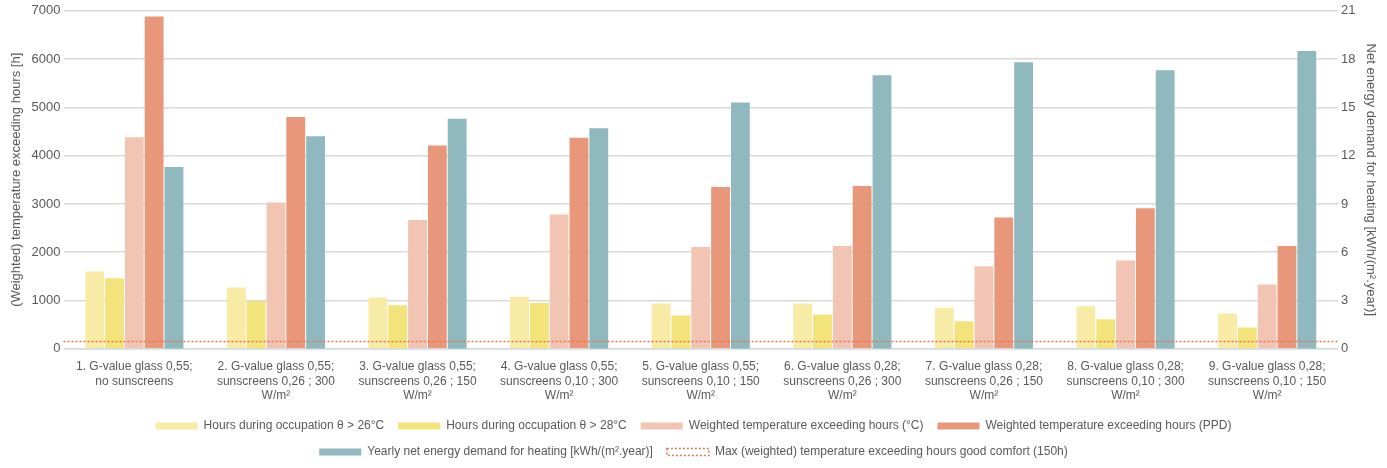  I want to click on x-tick-label: 6. G-value glass 0,28; sunscreens 0,26 ; 300 W/m², so click(842, 381).